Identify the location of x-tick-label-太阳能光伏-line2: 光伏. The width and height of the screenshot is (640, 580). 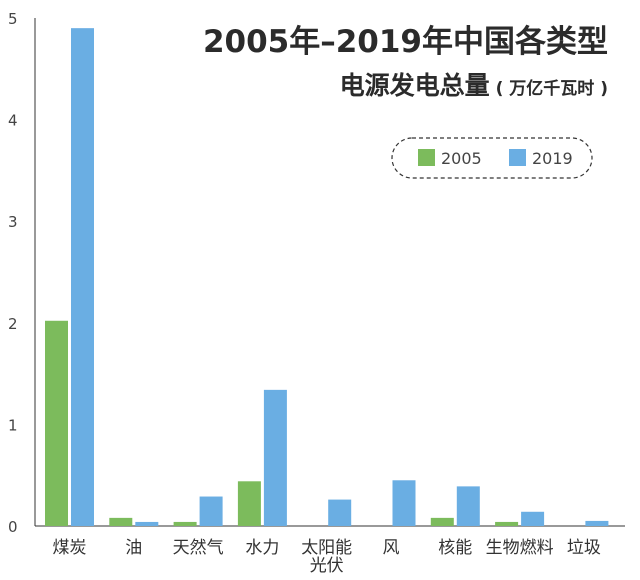
(327, 566).